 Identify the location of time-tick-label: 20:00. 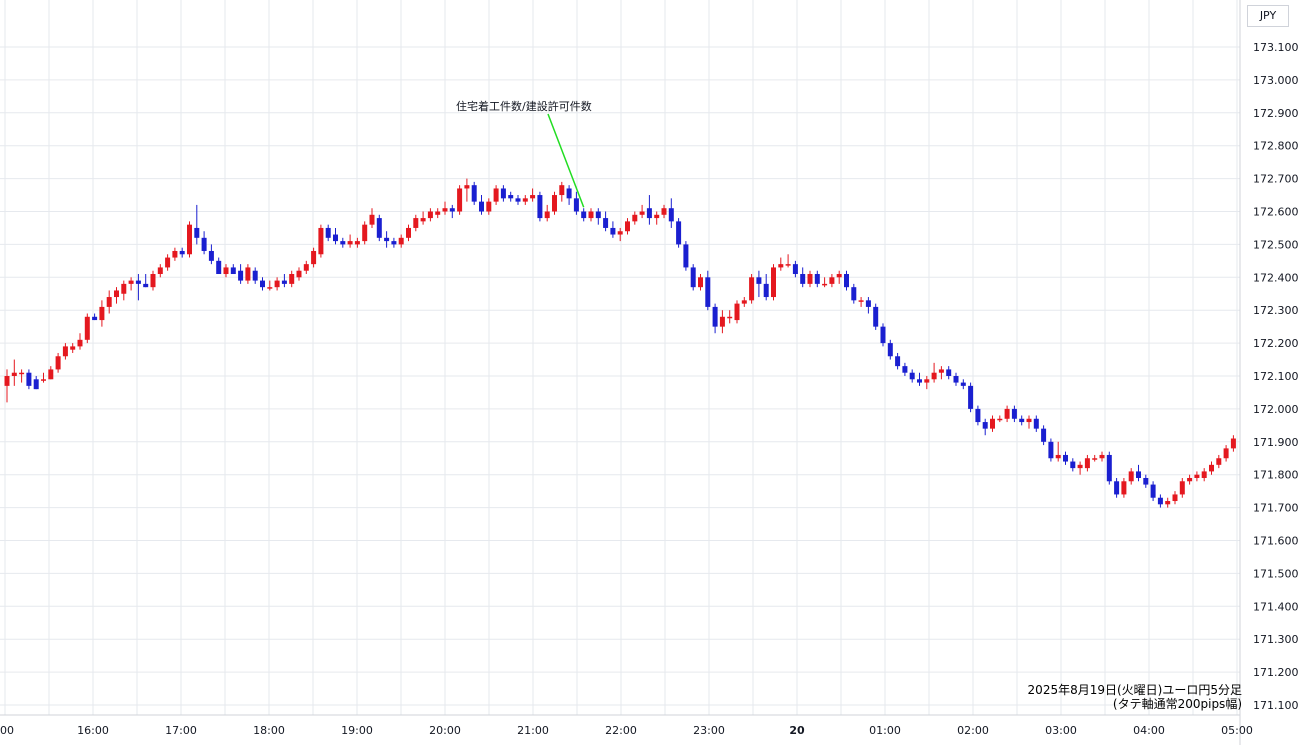
(445, 730).